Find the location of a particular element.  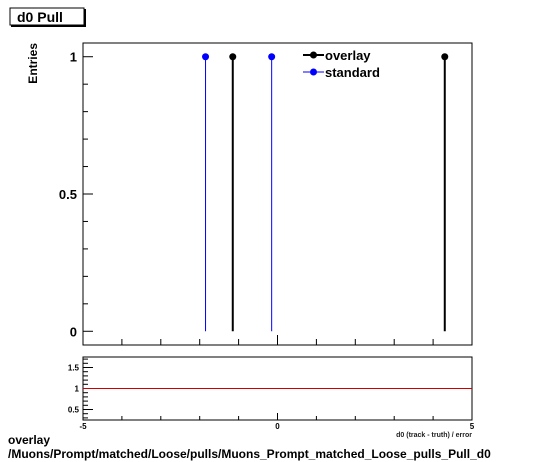

footer-line-1: overlay is located at coordinates (29, 440).